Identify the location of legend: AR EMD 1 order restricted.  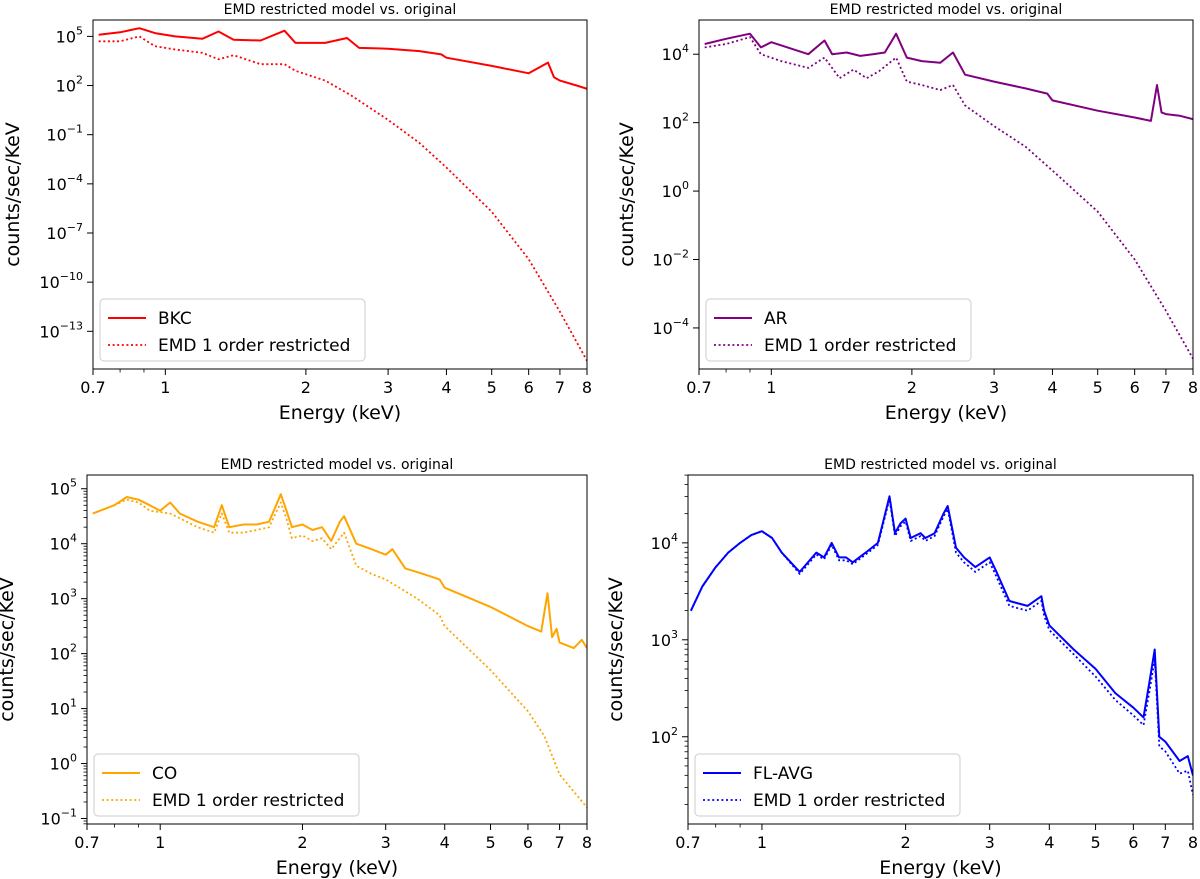
(838, 330).